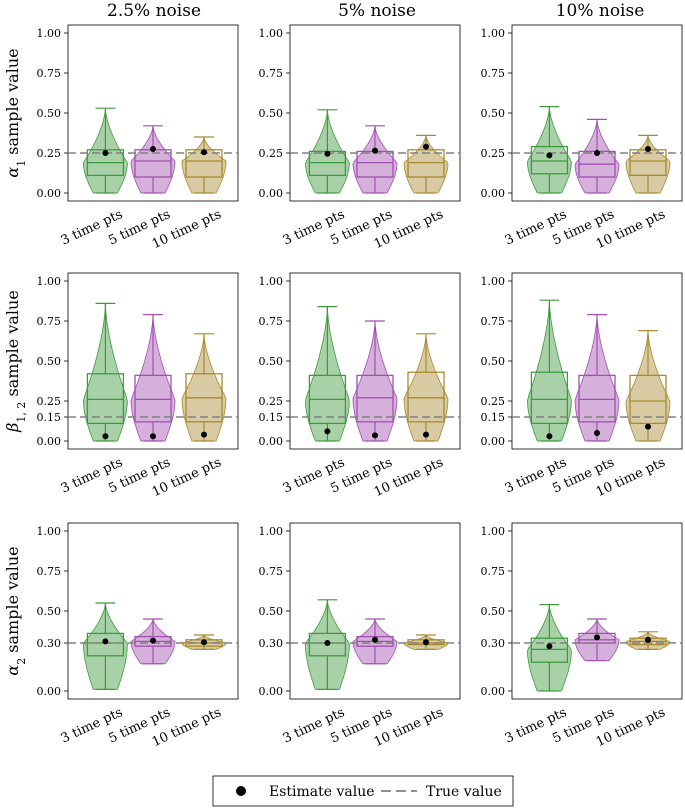  What do you see at coordinates (154, 11) in the screenshot?
I see `column-title-2.5: 2.5% noise` at bounding box center [154, 11].